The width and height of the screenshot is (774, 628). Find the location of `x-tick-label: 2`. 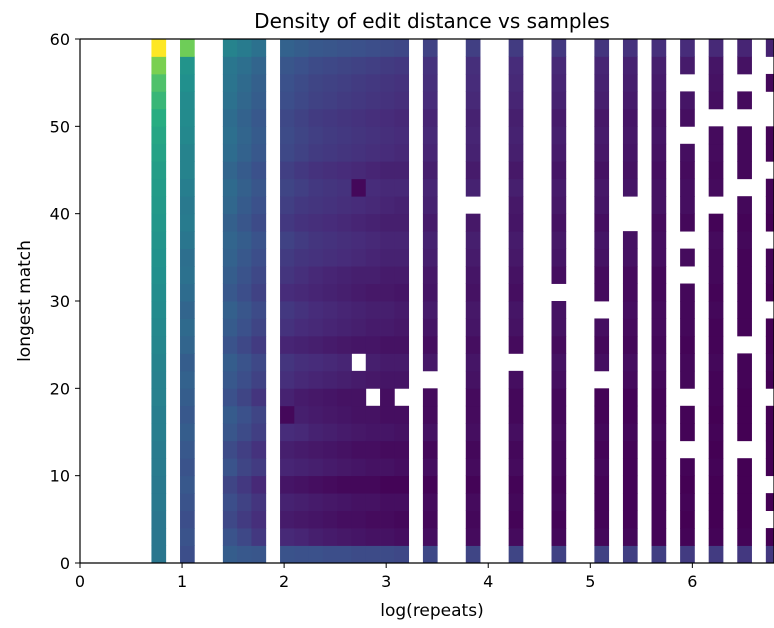

x-tick-label: 2 is located at coordinates (284, 581).